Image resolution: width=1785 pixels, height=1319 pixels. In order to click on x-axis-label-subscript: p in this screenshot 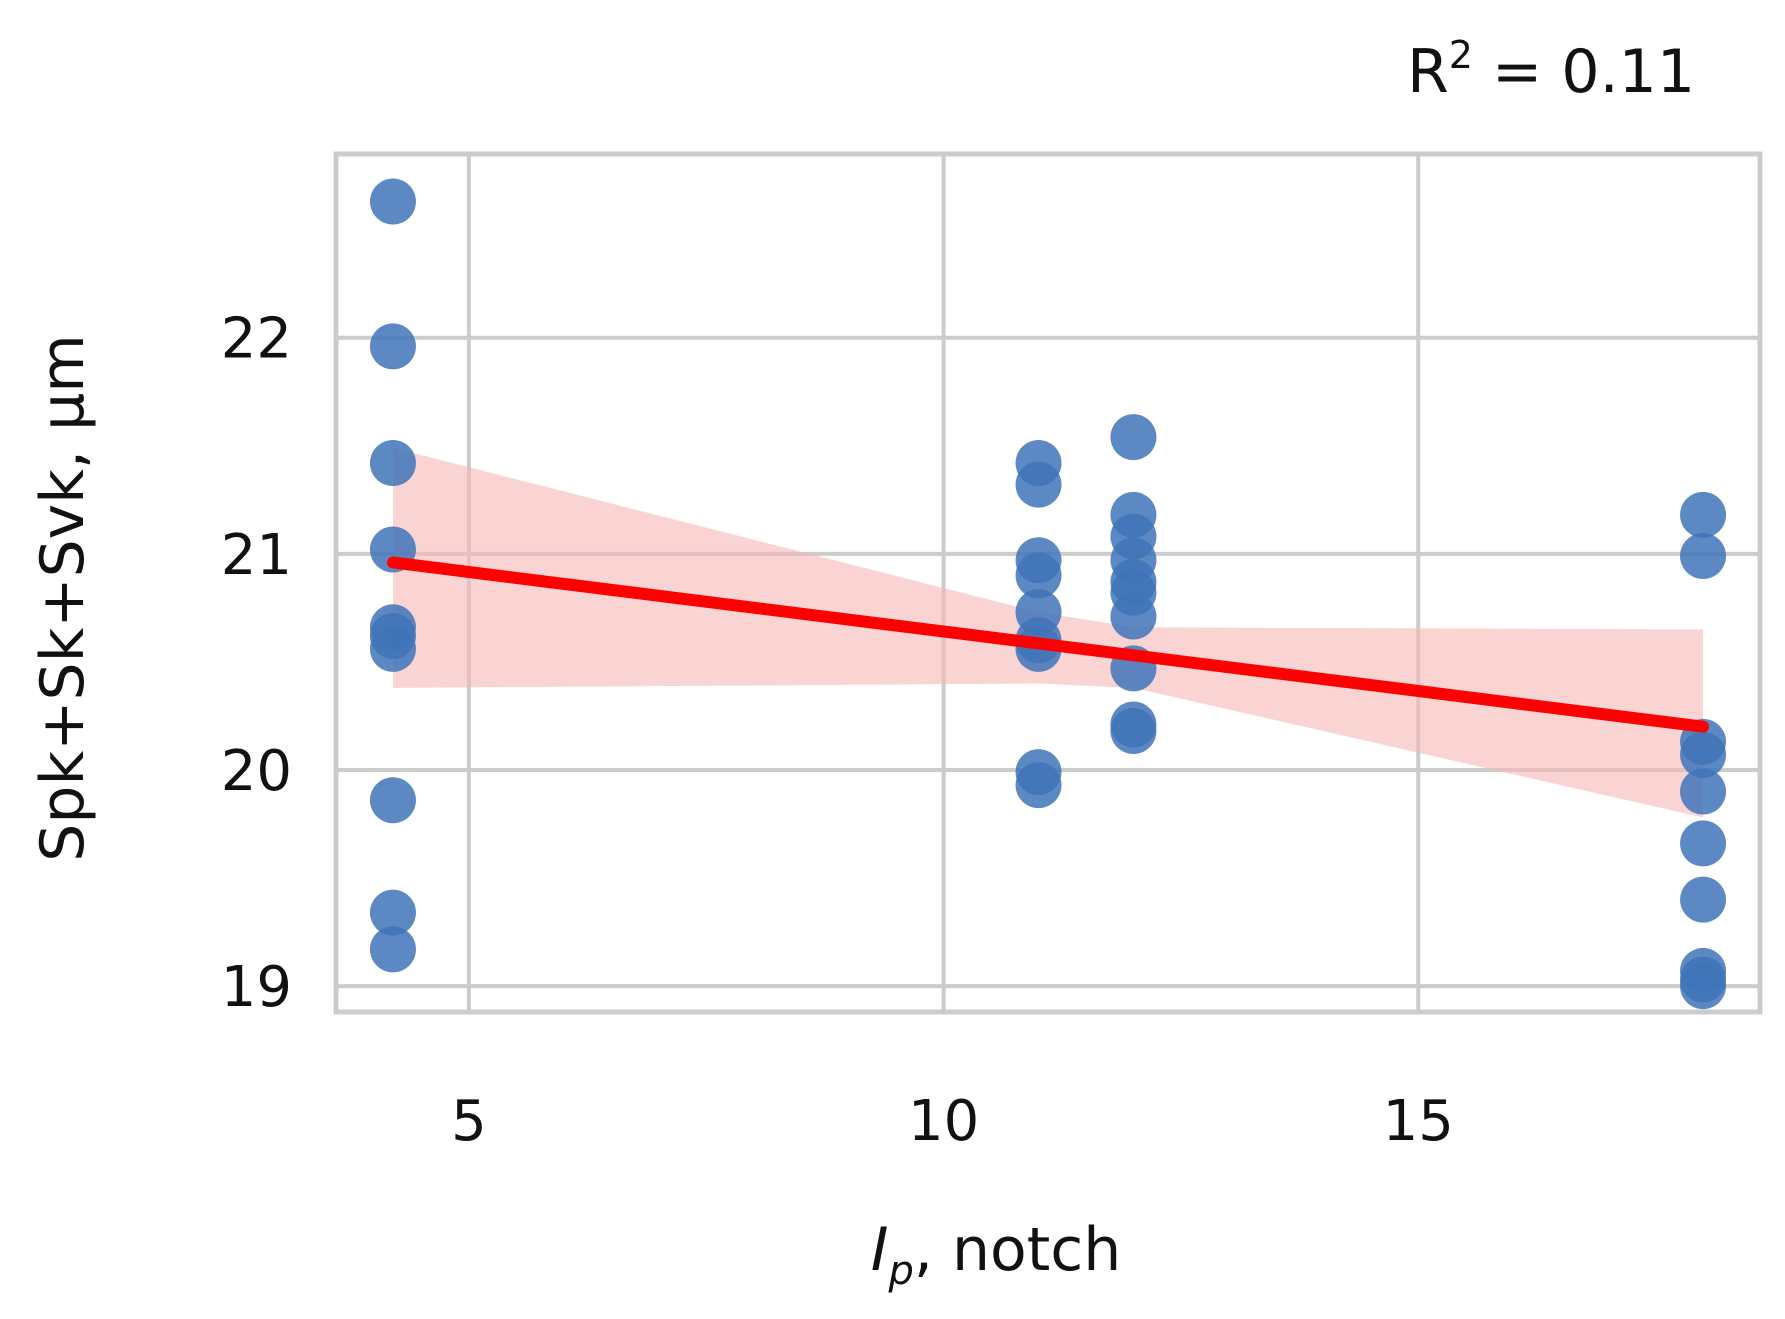, I will do `click(900, 1271)`.